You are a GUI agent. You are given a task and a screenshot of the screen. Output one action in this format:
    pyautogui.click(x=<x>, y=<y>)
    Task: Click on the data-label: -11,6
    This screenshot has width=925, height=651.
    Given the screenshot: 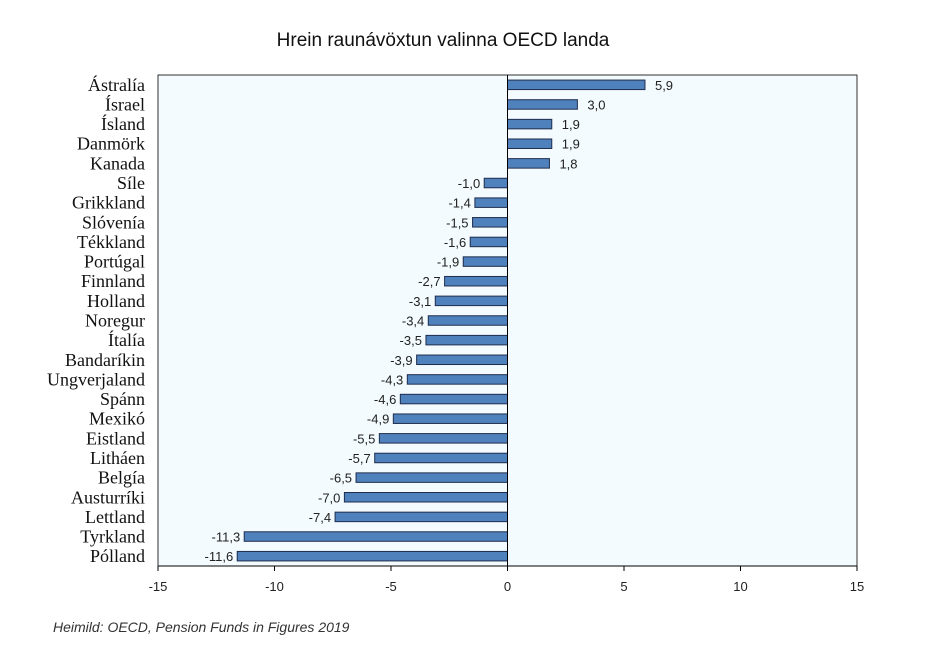 What is the action you would take?
    pyautogui.click(x=219, y=556)
    